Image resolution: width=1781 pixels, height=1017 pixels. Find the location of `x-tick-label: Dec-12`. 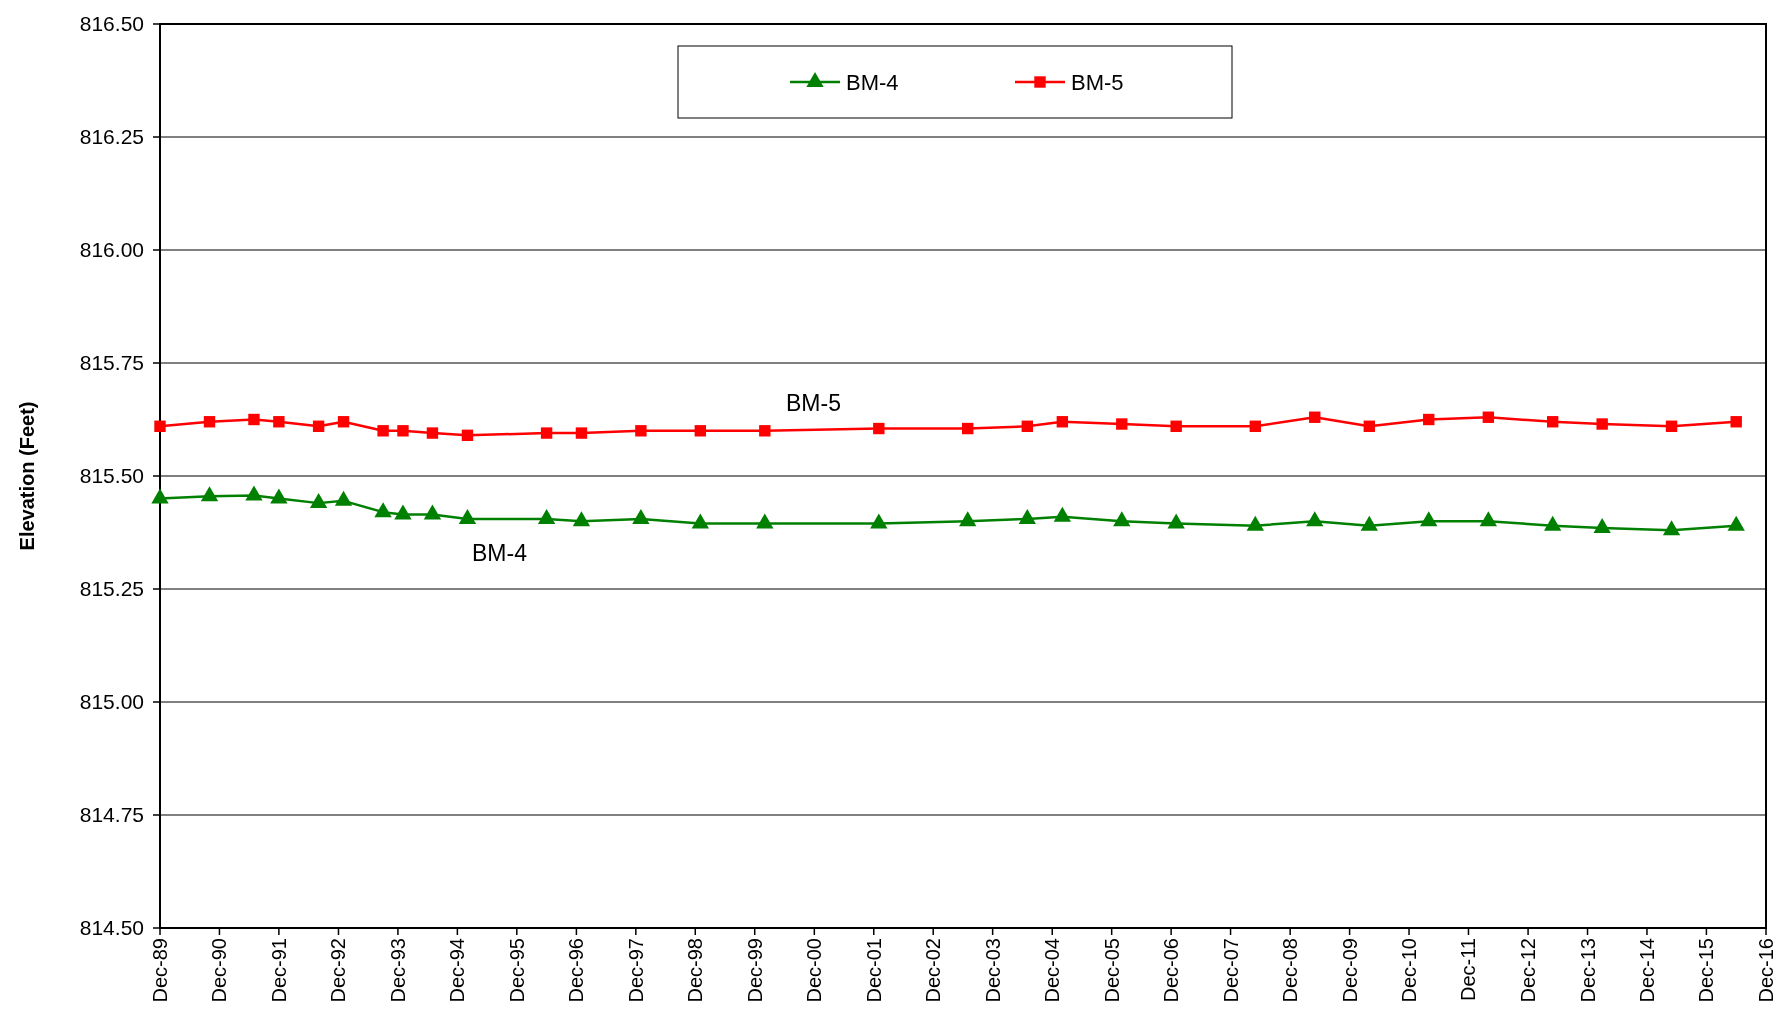

x-tick-label: Dec-12 is located at coordinates (1528, 970).